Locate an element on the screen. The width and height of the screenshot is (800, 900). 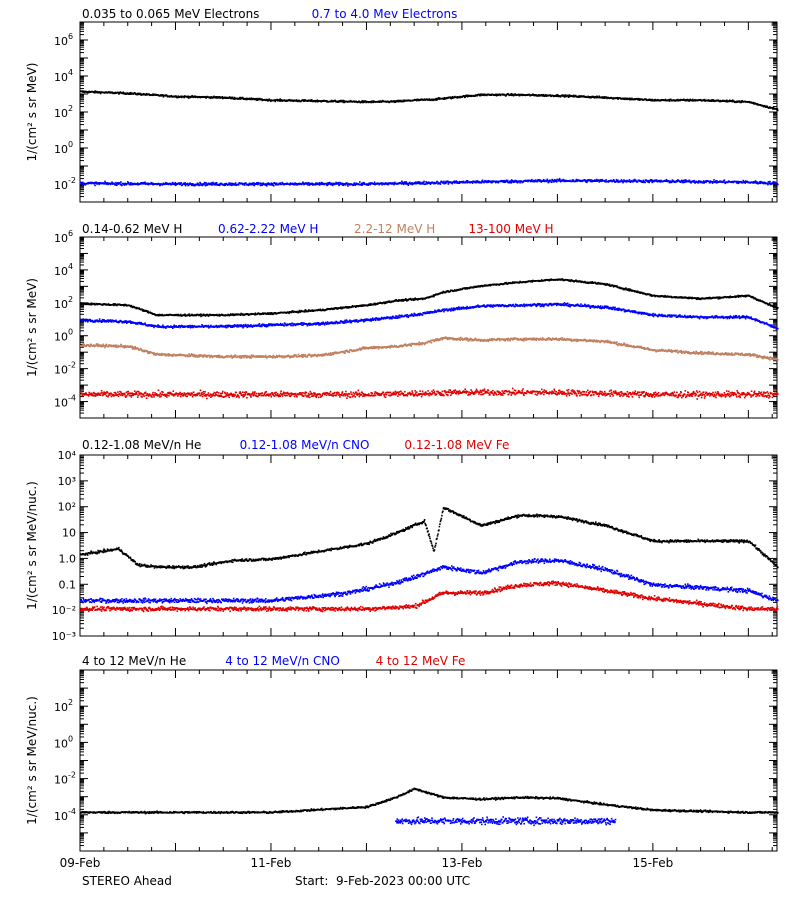
series-0-7-to-4-0-mev-electrons is located at coordinates (429, 182).